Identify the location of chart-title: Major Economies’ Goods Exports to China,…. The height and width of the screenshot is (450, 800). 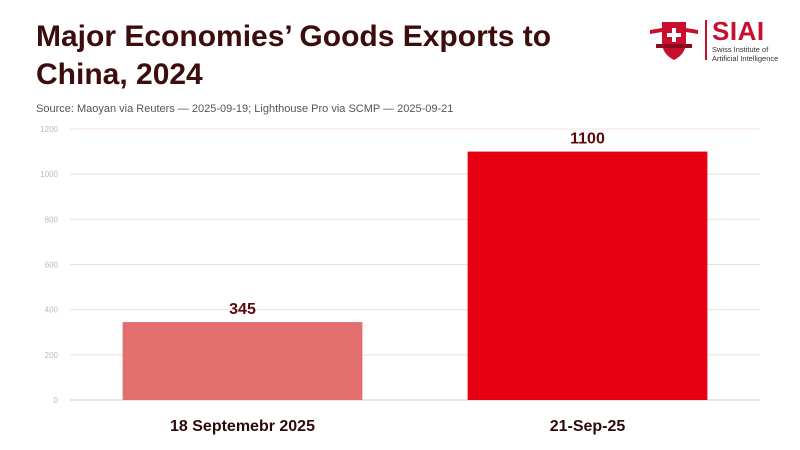
(294, 55).